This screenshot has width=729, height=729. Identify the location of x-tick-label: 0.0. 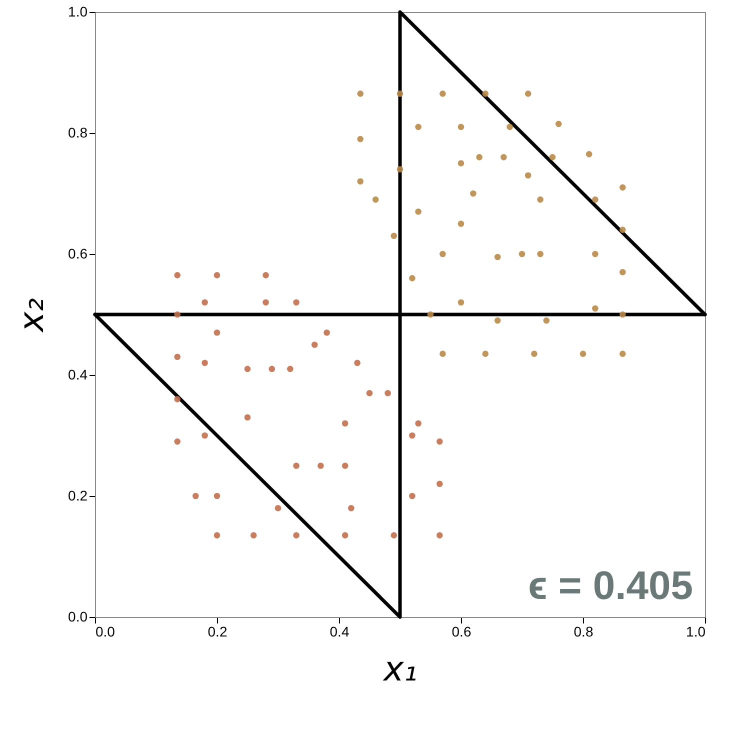
(106, 632).